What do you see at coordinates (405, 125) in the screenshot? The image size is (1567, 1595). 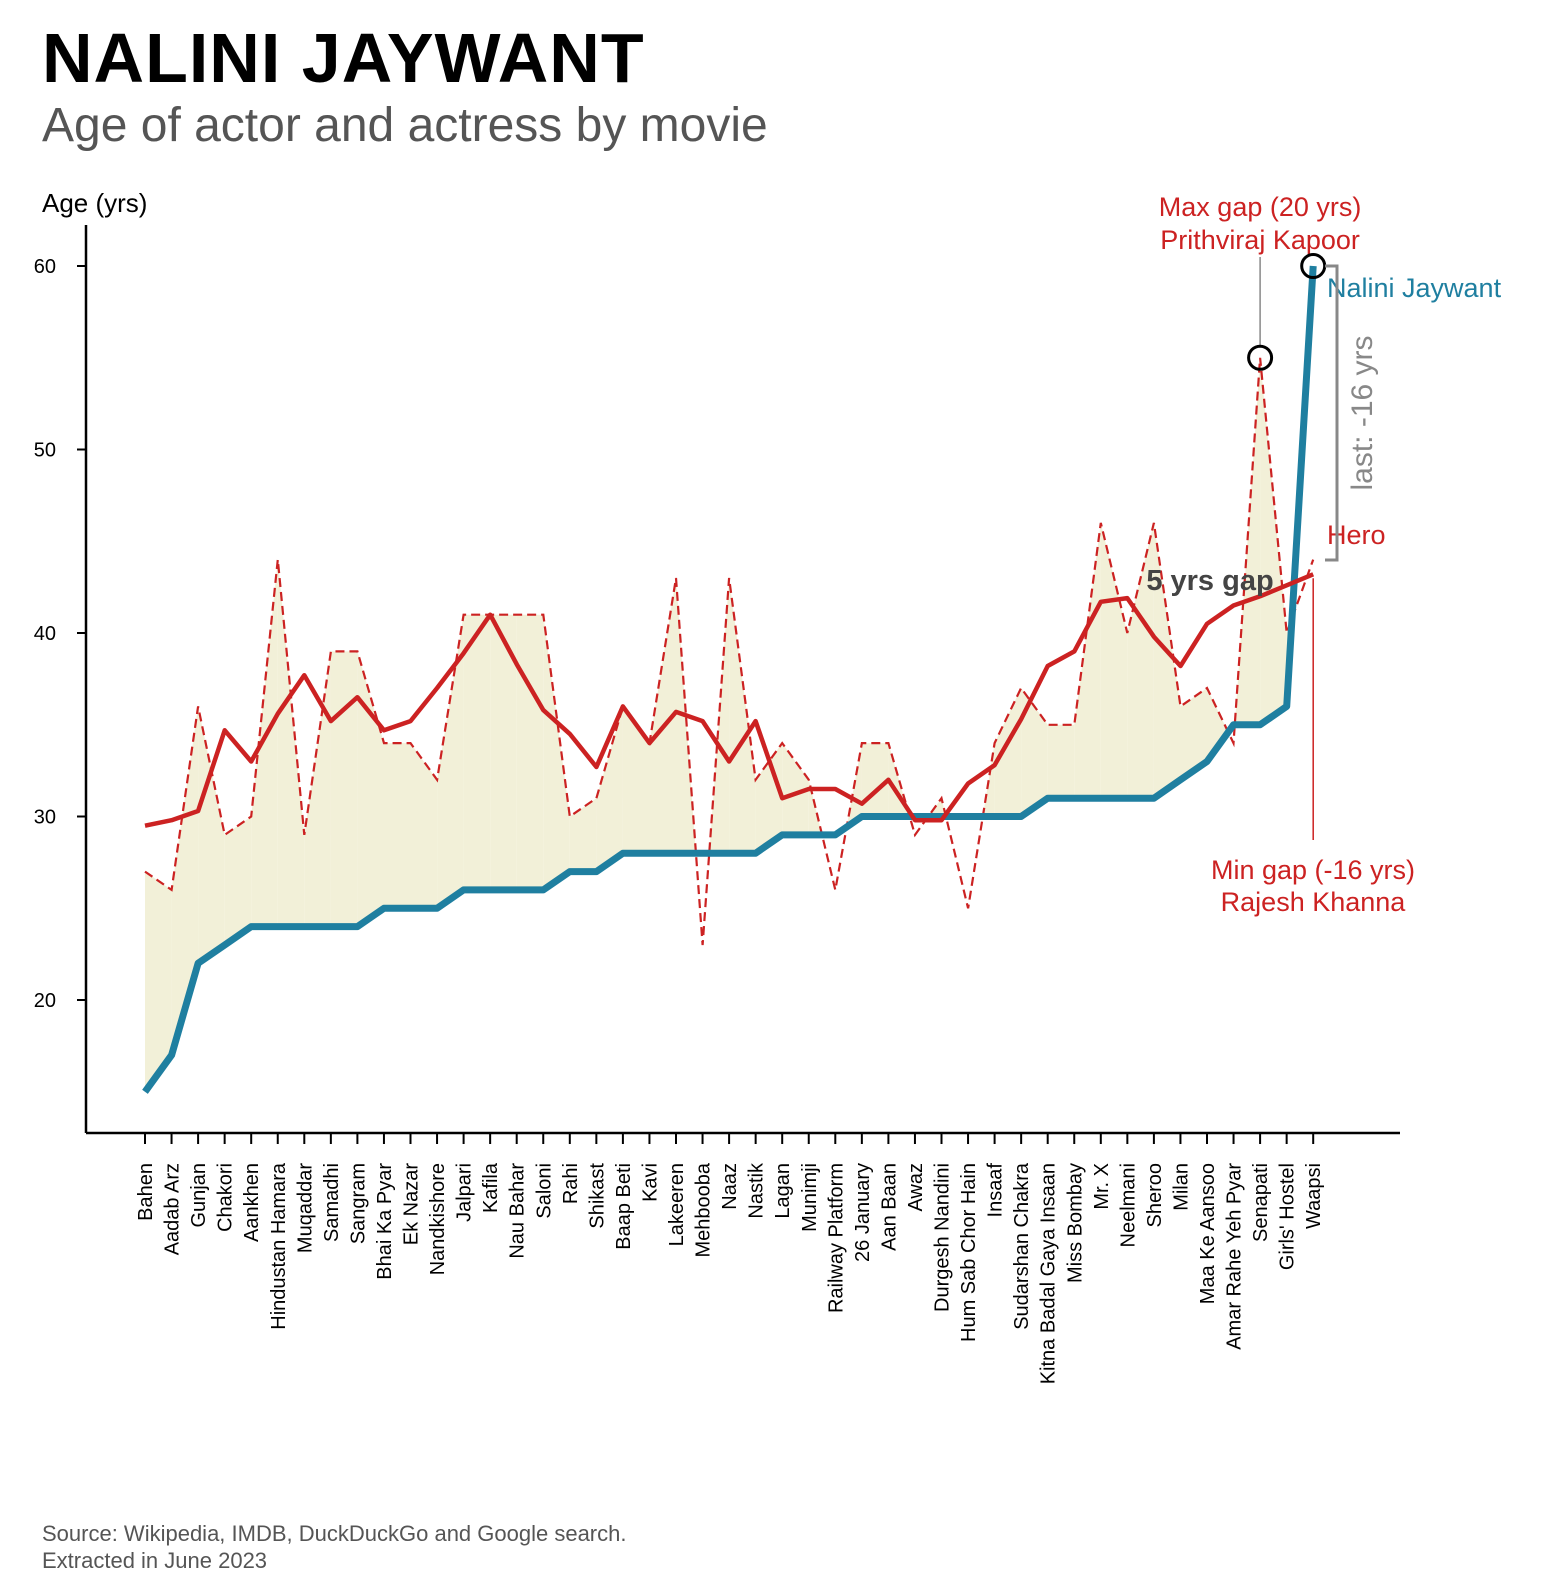 I see `chart-subtitle: Age of actor and actress by movie` at bounding box center [405, 125].